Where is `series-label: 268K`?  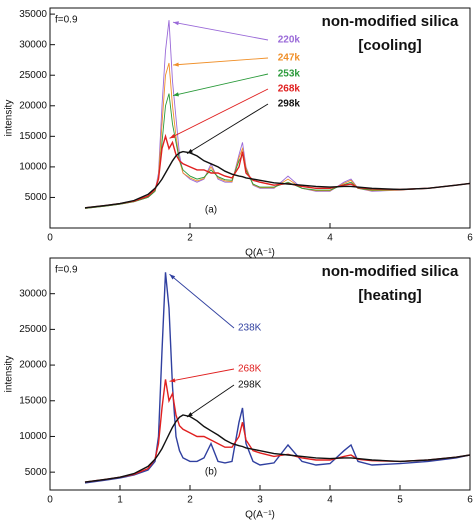 series-label: 268K is located at coordinates (250, 369).